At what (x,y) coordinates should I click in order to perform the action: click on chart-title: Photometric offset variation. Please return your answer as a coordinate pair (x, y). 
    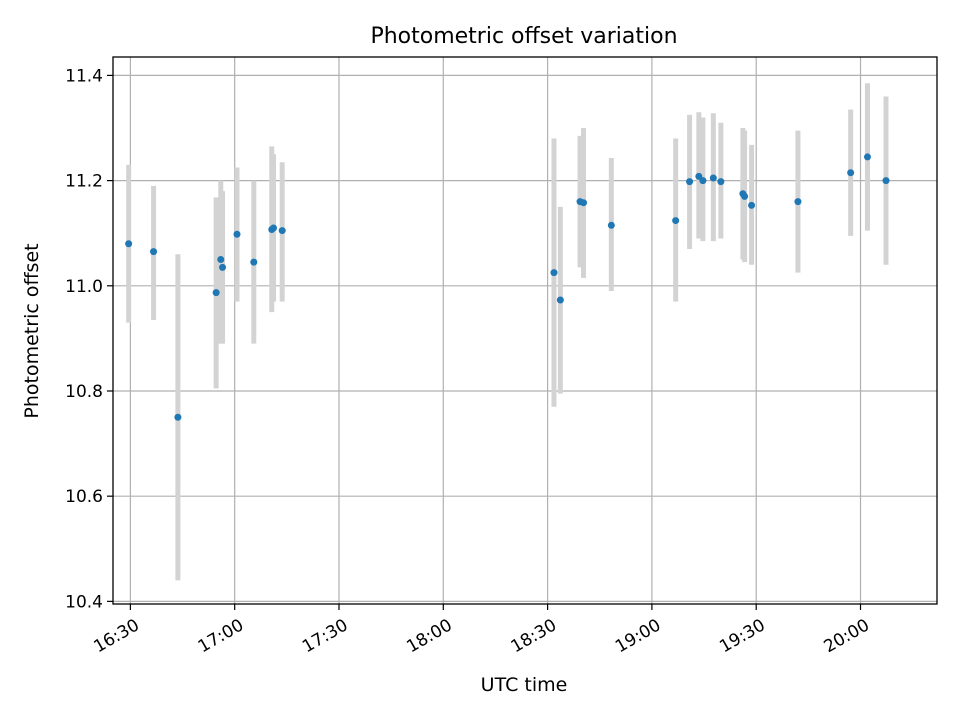
    Looking at the image, I should click on (523, 36).